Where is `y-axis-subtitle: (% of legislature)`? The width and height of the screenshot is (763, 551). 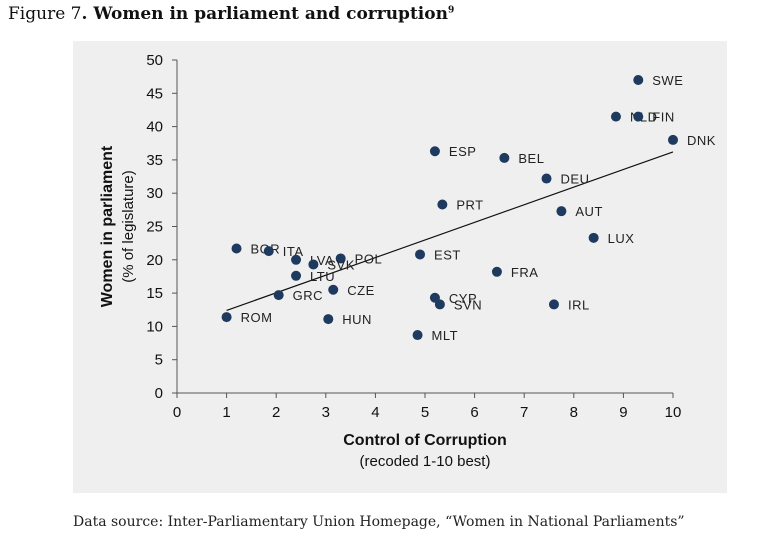 y-axis-subtitle: (% of legislature) is located at coordinates (128, 226).